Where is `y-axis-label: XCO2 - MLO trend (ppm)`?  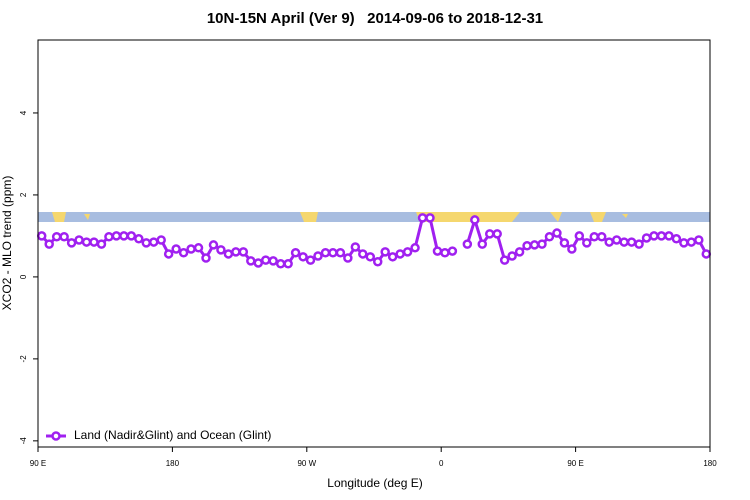 y-axis-label: XCO2 - MLO trend (ppm) is located at coordinates (7, 243).